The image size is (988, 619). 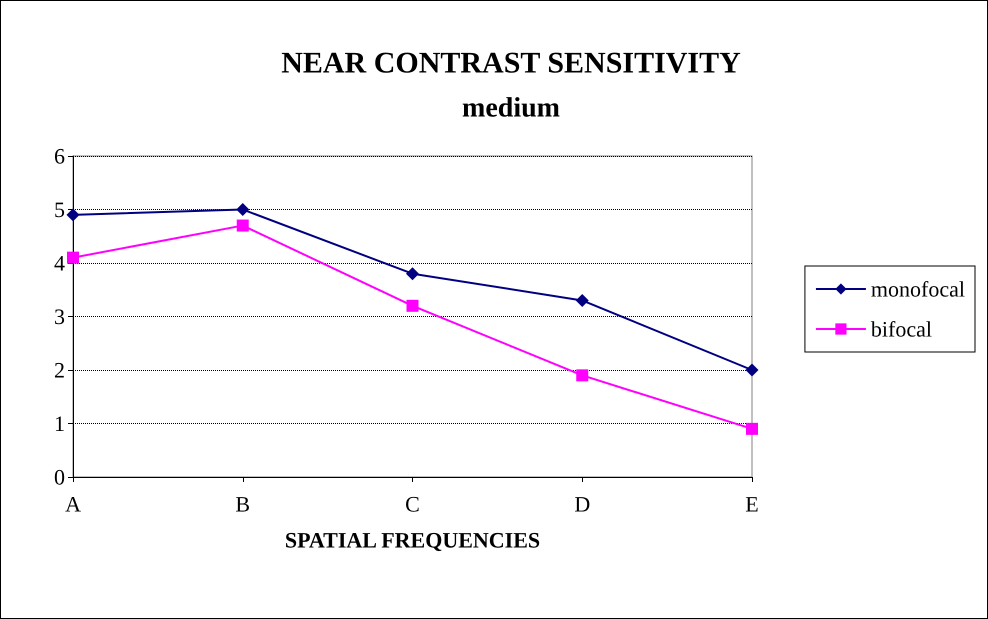 I want to click on x-tick-label: A, so click(x=73, y=504).